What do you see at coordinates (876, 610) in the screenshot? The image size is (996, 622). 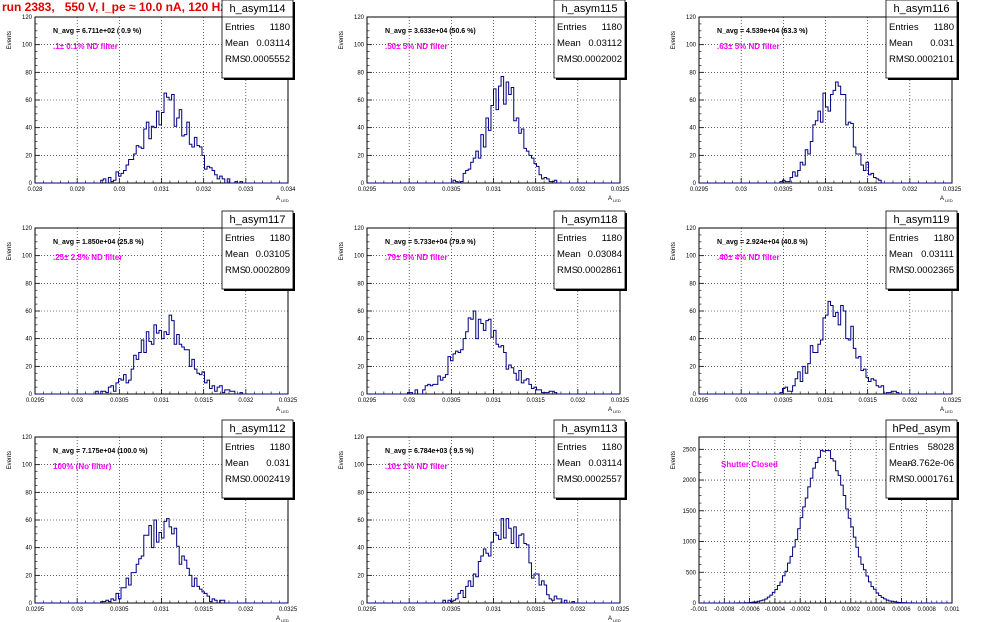 I see `x-tick-label: 0.0004` at bounding box center [876, 610].